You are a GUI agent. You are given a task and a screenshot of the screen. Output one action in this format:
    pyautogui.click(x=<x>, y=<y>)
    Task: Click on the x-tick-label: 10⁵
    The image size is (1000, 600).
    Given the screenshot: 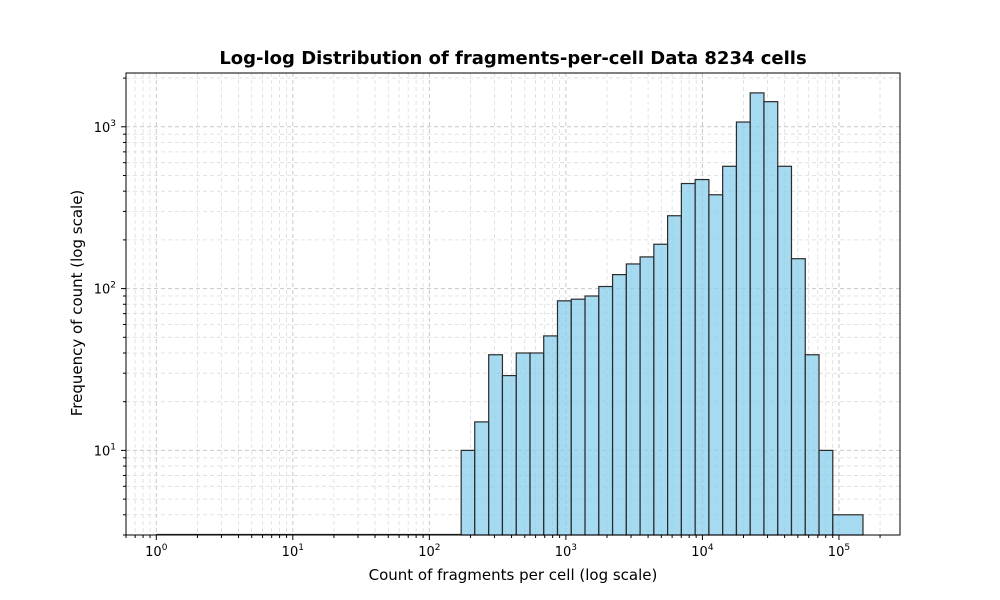 What is the action you would take?
    pyautogui.click(x=839, y=551)
    